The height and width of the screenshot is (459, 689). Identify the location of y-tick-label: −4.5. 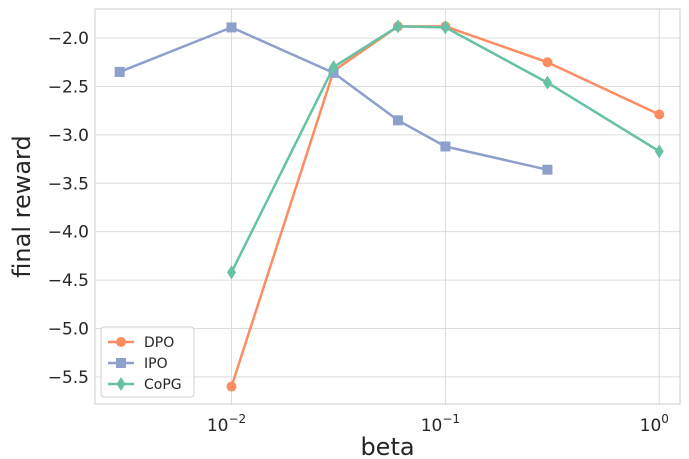
(68, 281).